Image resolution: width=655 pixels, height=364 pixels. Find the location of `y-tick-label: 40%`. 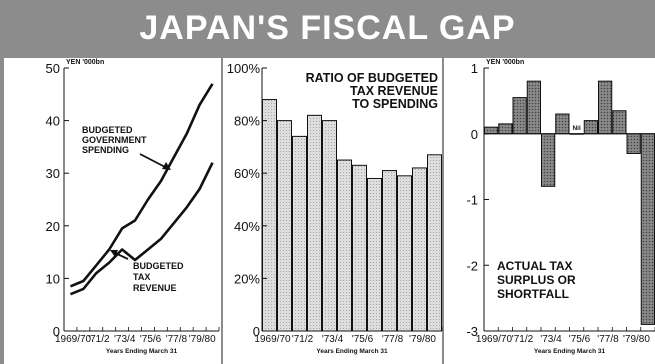

y-tick-label: 40% is located at coordinates (247, 226).